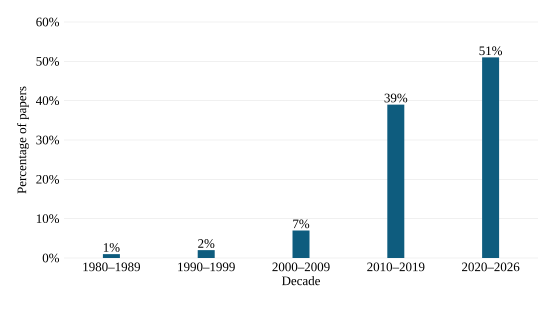 This screenshot has height=334, width=550. I want to click on data-label: 51%, so click(490, 51).